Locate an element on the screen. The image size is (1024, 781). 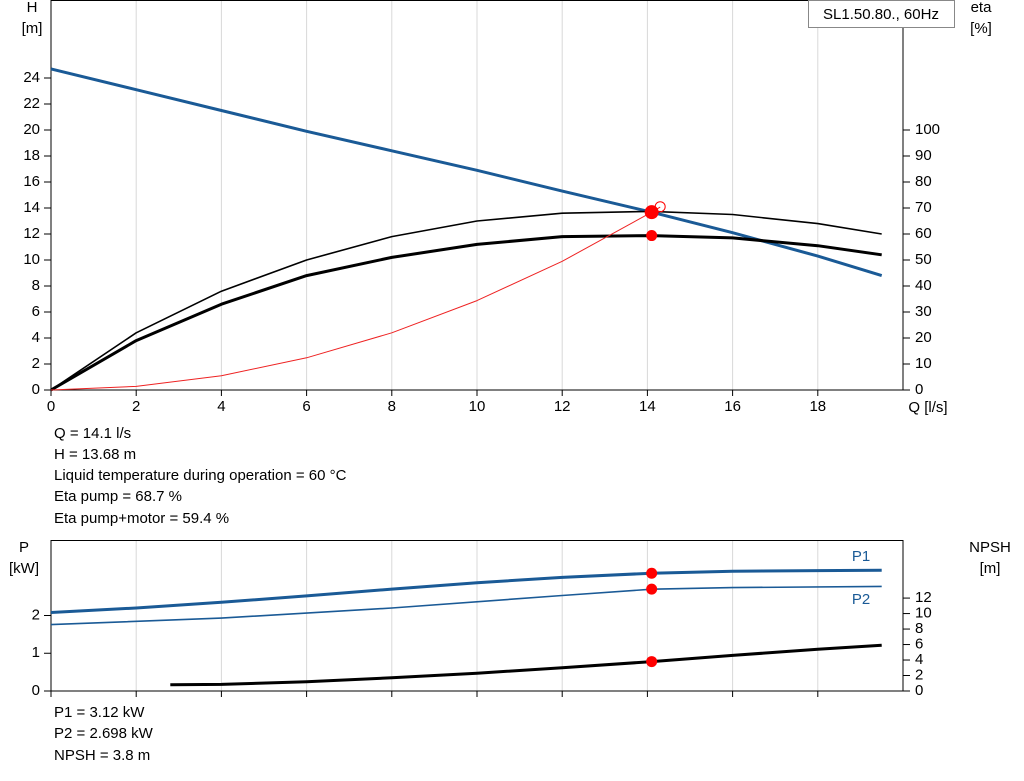
y2-axis-label: [%] is located at coordinates (981, 28).